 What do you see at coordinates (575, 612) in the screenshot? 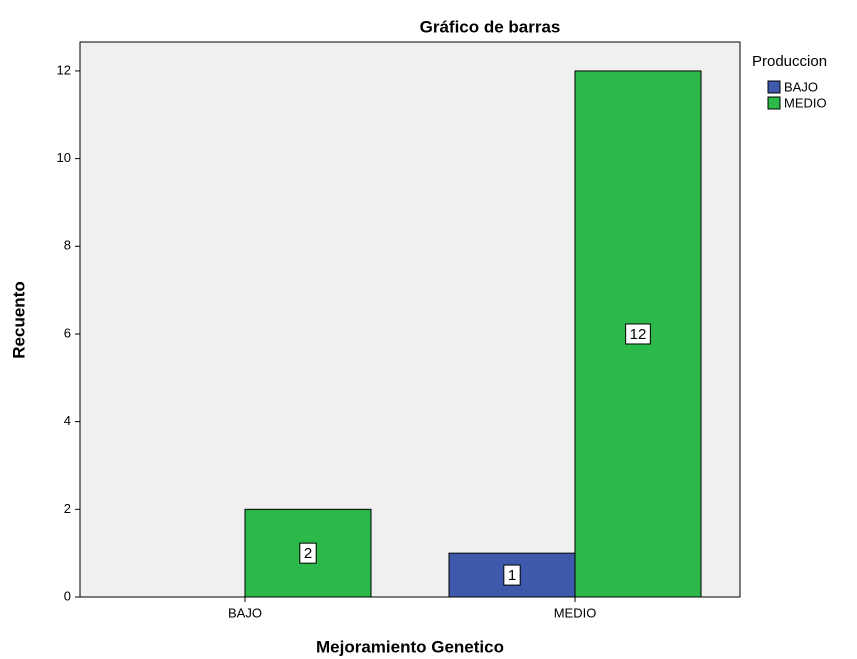
I see `x-tick-label: MEDIO` at bounding box center [575, 612].